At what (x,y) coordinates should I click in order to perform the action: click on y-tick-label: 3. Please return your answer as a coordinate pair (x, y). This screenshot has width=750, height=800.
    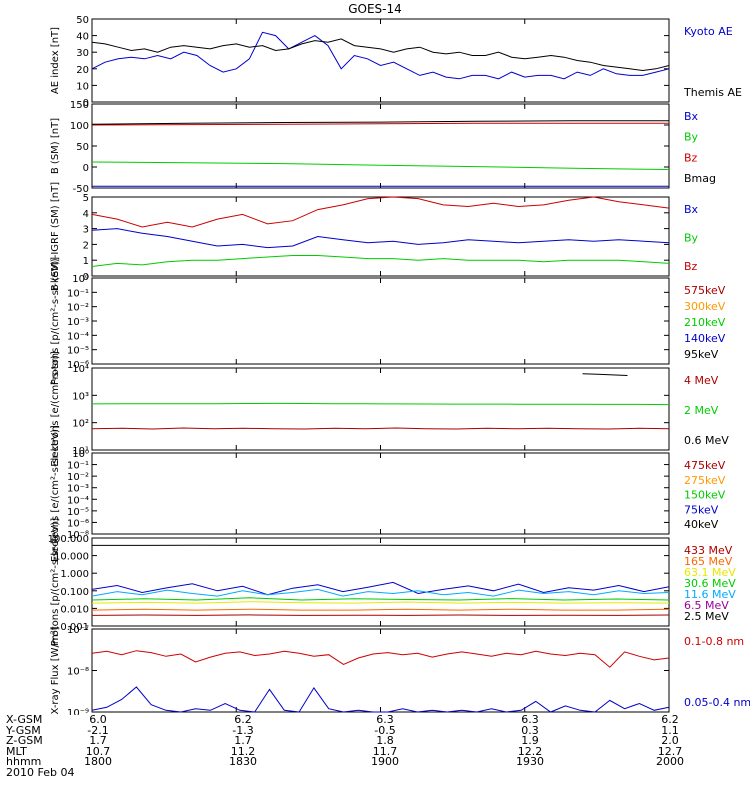
    Looking at the image, I should click on (86, 230).